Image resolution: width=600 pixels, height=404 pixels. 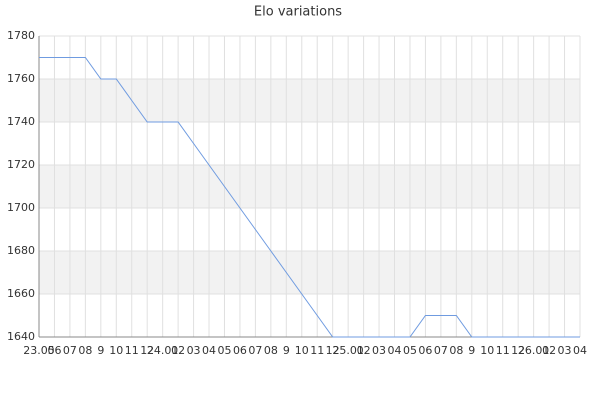 I want to click on x-tick-label: 23.05, so click(x=39, y=350).